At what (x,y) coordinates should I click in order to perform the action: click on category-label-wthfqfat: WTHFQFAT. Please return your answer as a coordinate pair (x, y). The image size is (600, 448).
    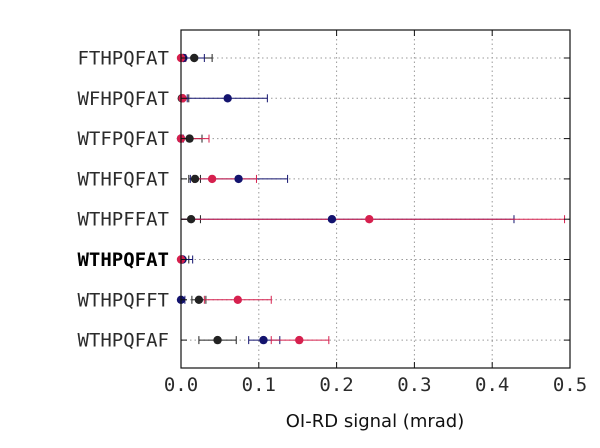
    Looking at the image, I should click on (123, 179).